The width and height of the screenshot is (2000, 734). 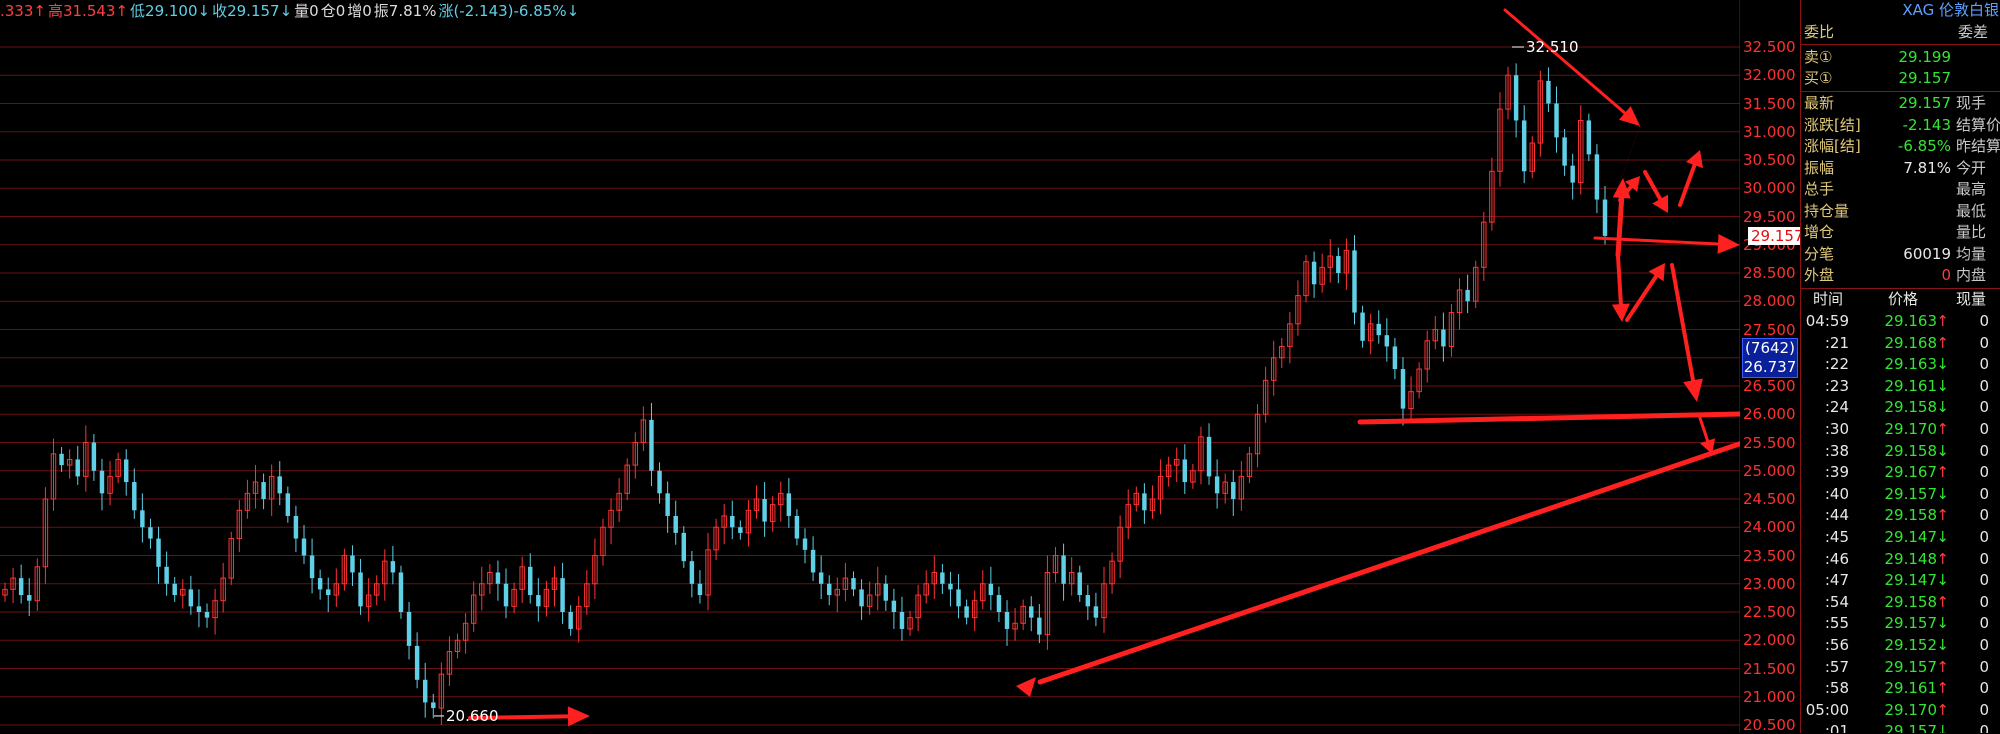 What do you see at coordinates (1911, 623) in the screenshot?
I see `tick-price: 29.157` at bounding box center [1911, 623].